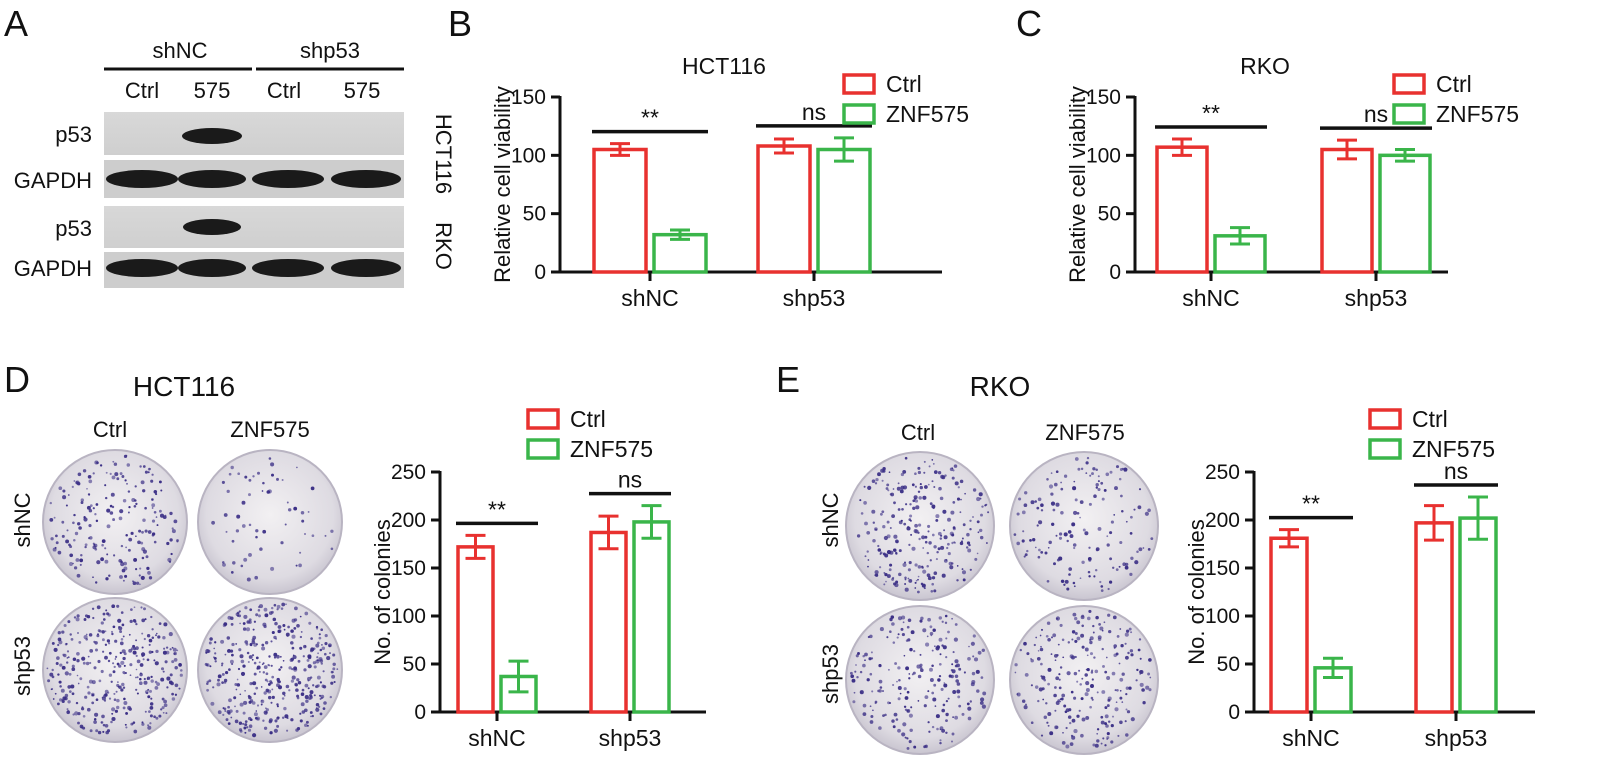 The width and height of the screenshot is (1605, 769). Describe the element at coordinates (988, 563) in the screenshot. I see `colony-panel-e: RKO Ctrl ZNF575 shNC shp53` at that location.